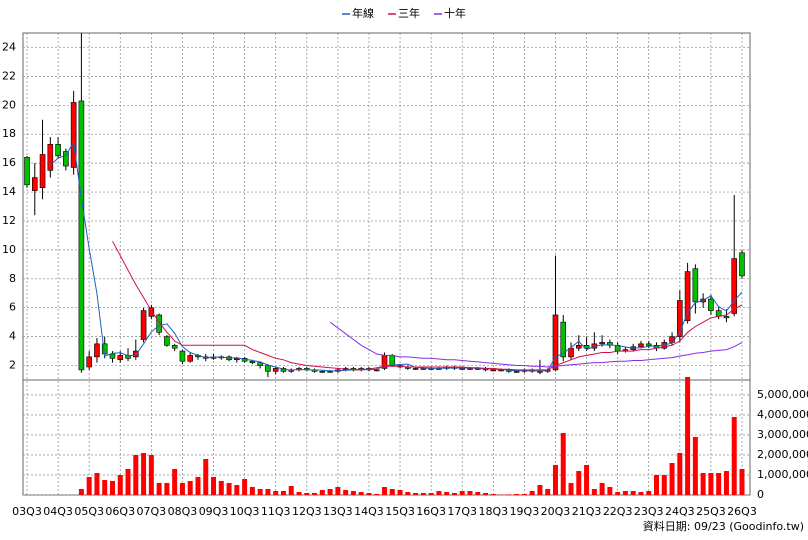 This screenshot has width=808, height=540. I want to click on x-tick-label: 18Q3, so click(493, 511).